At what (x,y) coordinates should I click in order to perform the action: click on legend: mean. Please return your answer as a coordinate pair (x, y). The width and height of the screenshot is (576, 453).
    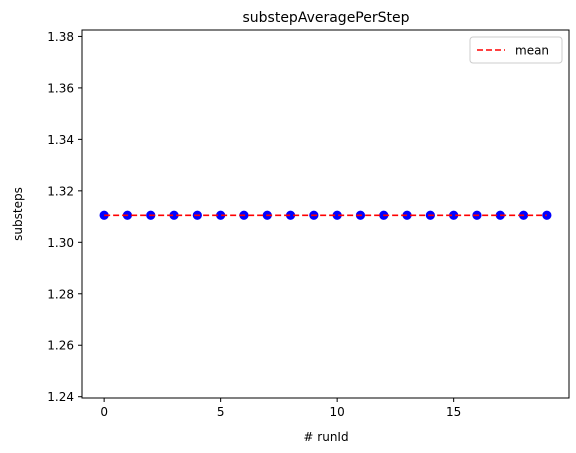
    Looking at the image, I should click on (516, 50).